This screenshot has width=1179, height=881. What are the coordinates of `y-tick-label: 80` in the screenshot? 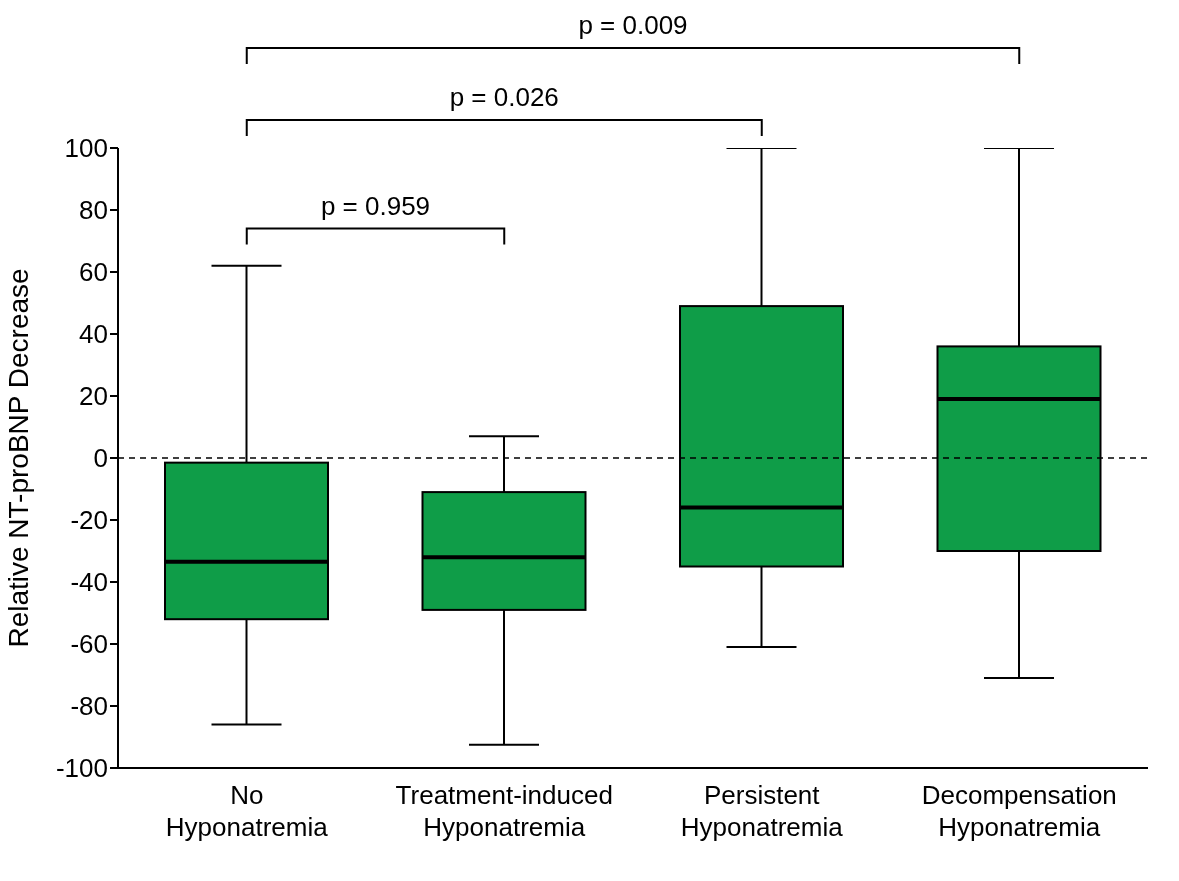 It's located at (93, 210).